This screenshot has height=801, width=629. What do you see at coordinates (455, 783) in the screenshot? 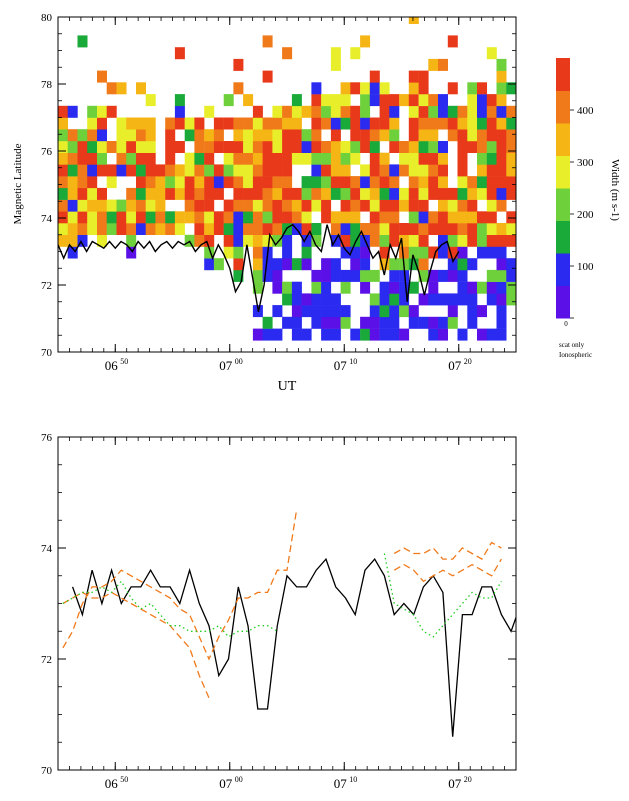
I see `bottom-x-tick-label: 07` at bounding box center [455, 783].